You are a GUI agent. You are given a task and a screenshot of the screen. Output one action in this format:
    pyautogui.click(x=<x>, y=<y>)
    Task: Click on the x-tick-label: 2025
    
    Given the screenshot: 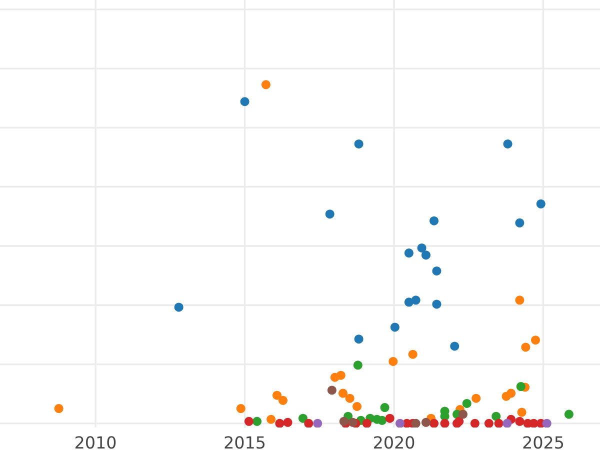 What is the action you would take?
    pyautogui.click(x=543, y=442)
    